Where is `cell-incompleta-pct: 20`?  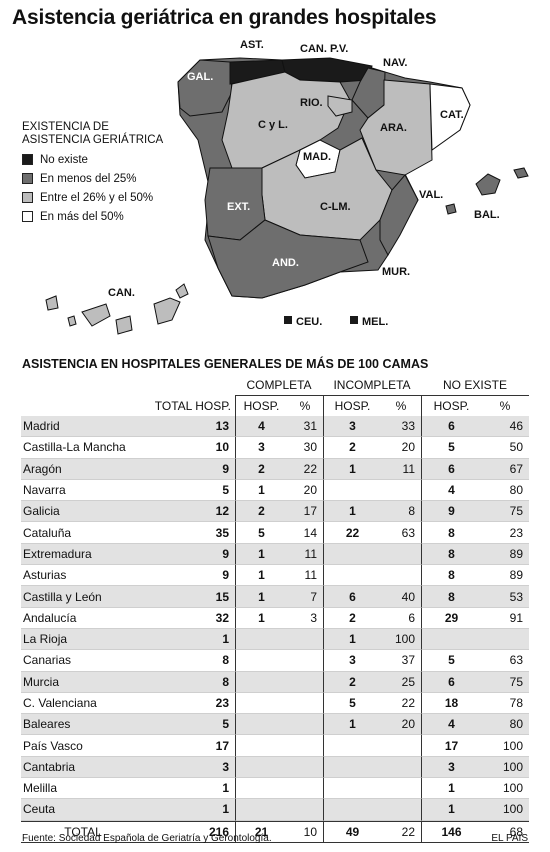 cell-incompleta-pct: 20 is located at coordinates (401, 448).